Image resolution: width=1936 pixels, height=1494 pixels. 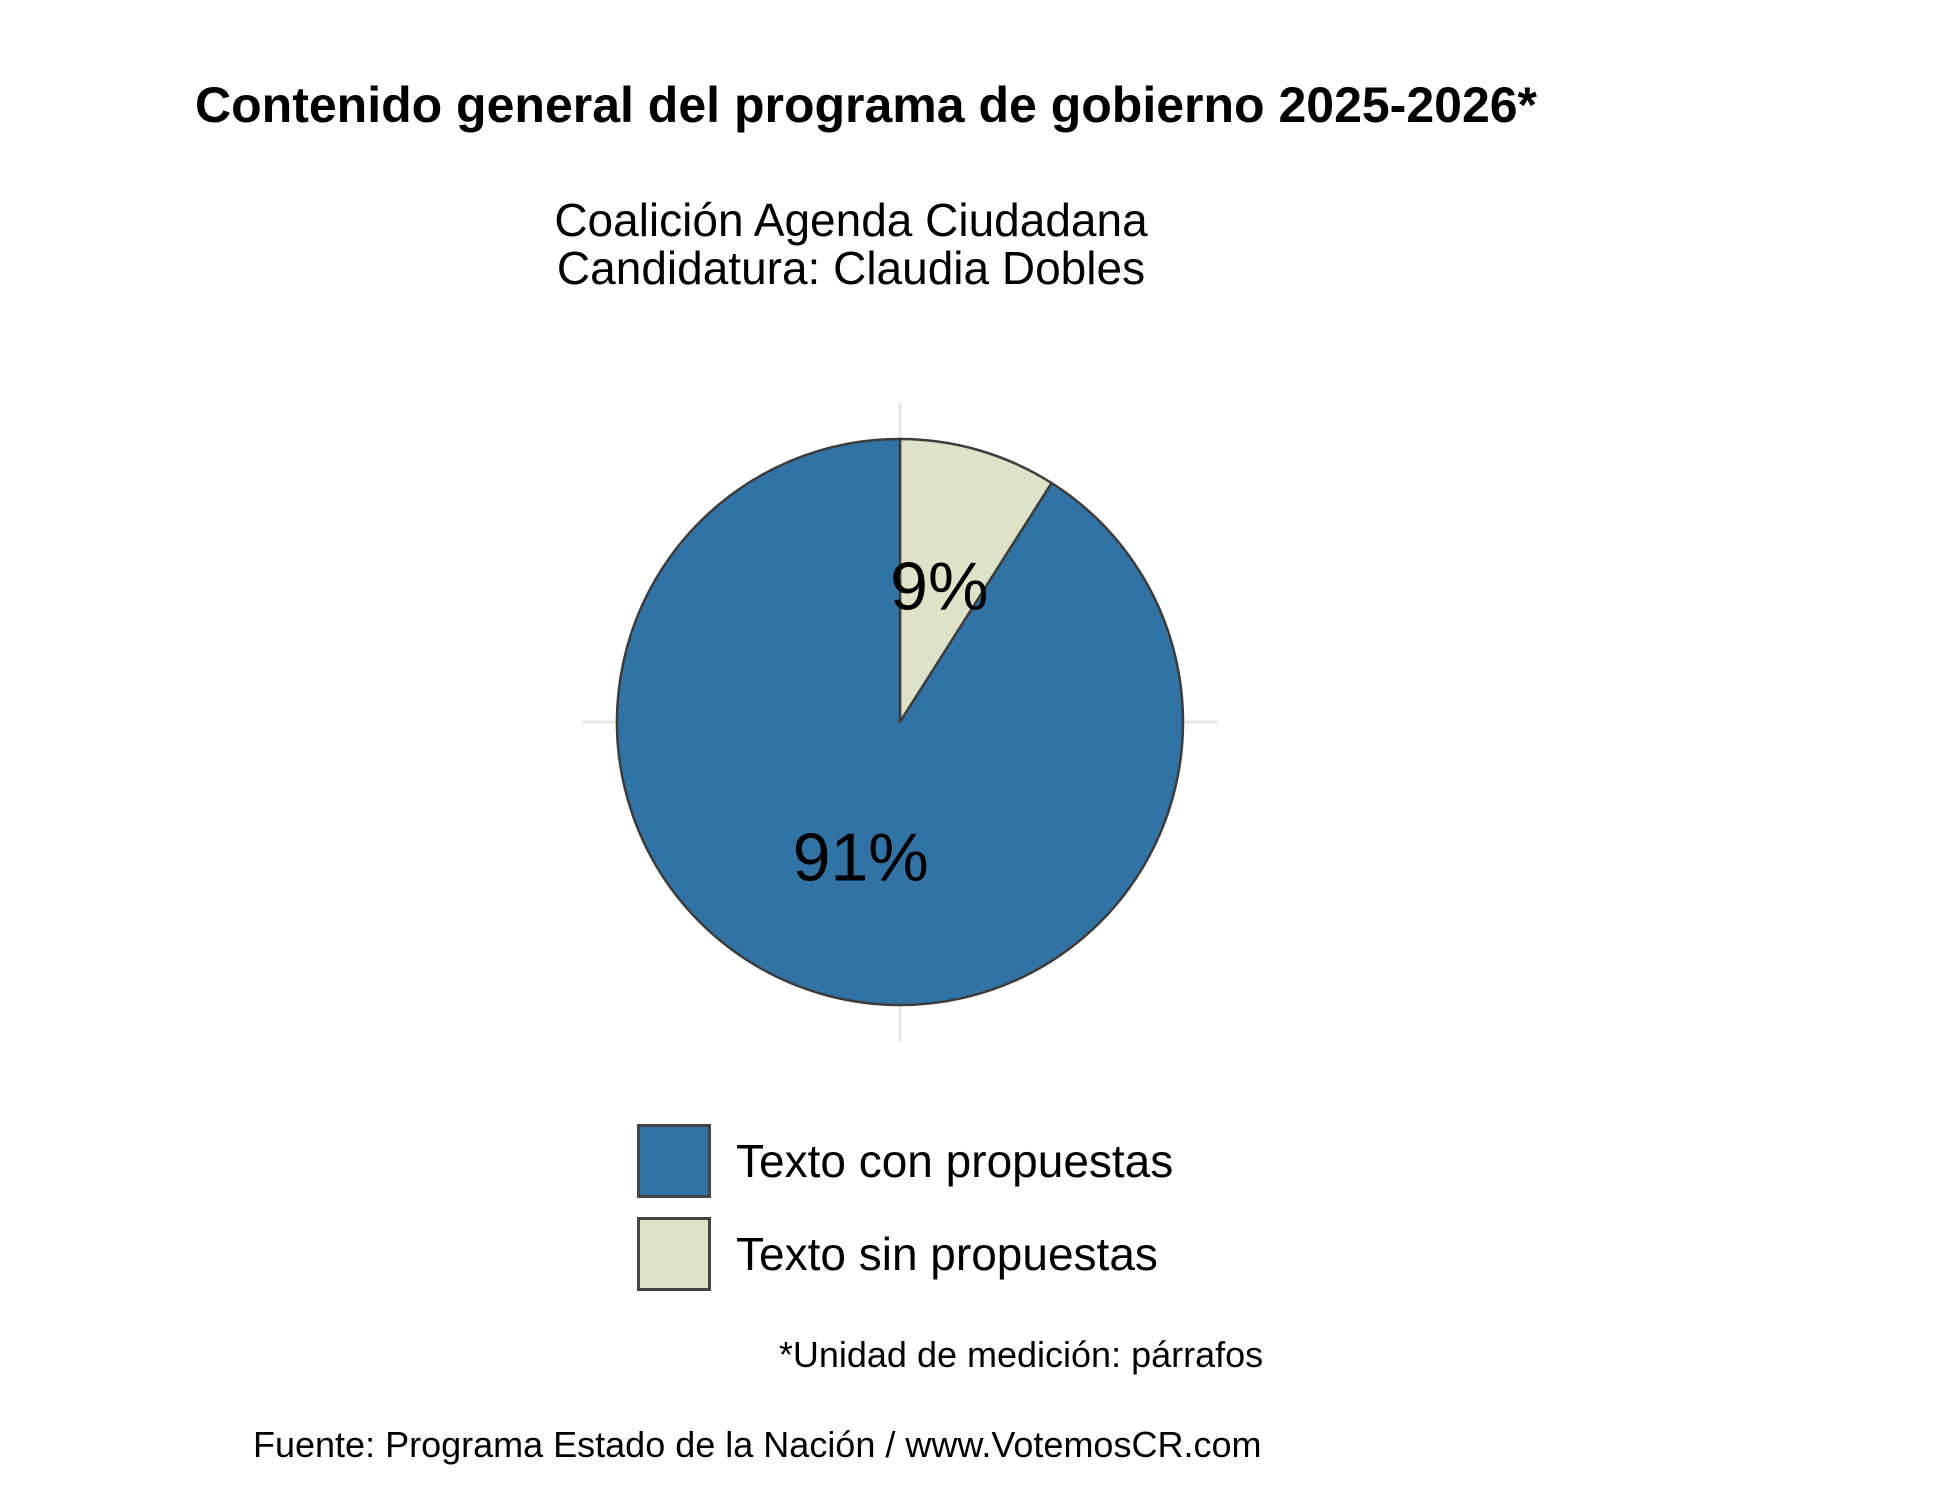 I want to click on pie-slice-percentage-label: 91%, so click(x=861, y=857).